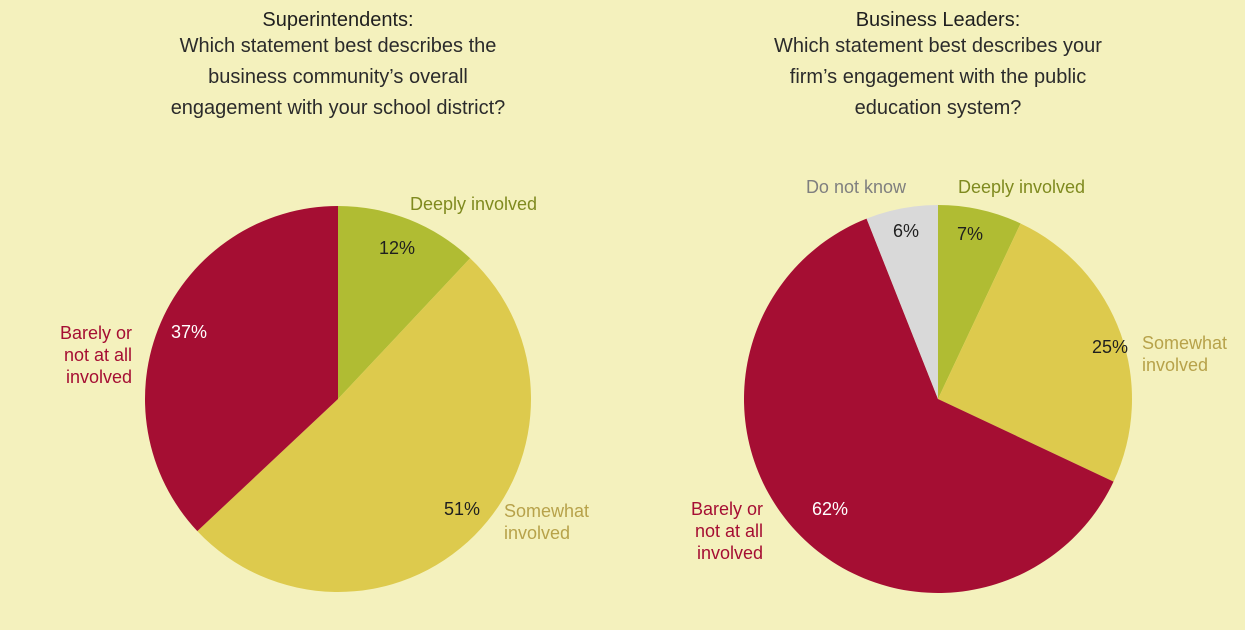  Describe the element at coordinates (1021, 187) in the screenshot. I see `right-category-label-deeply-involved: Deeply involved` at that location.